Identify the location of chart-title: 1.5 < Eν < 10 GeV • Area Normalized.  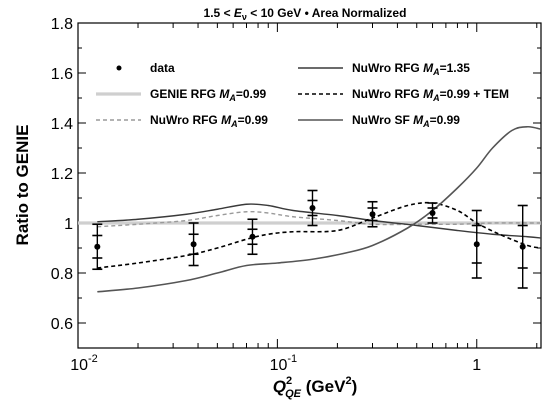
(305, 14).